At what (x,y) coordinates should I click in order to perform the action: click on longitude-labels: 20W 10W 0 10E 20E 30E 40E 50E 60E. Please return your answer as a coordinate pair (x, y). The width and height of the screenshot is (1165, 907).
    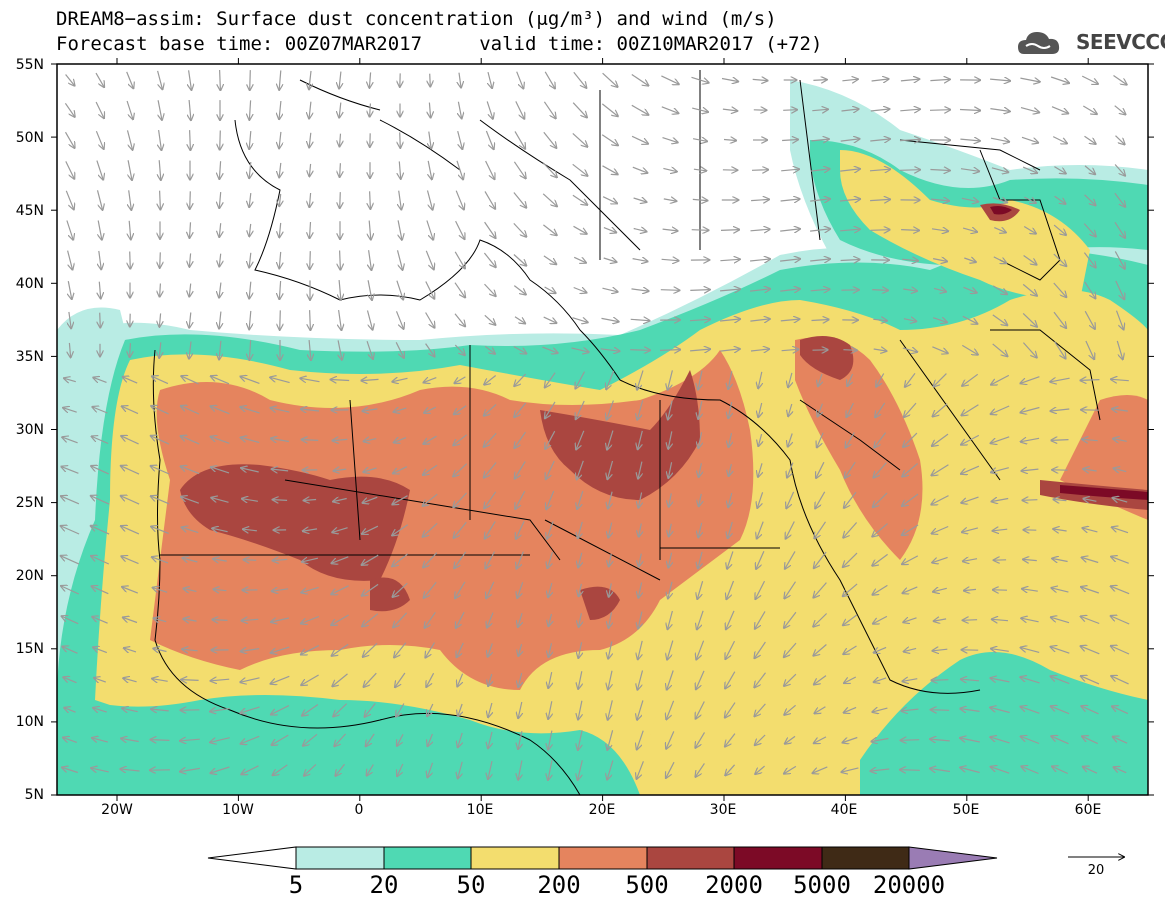
    Looking at the image, I should click on (601, 810).